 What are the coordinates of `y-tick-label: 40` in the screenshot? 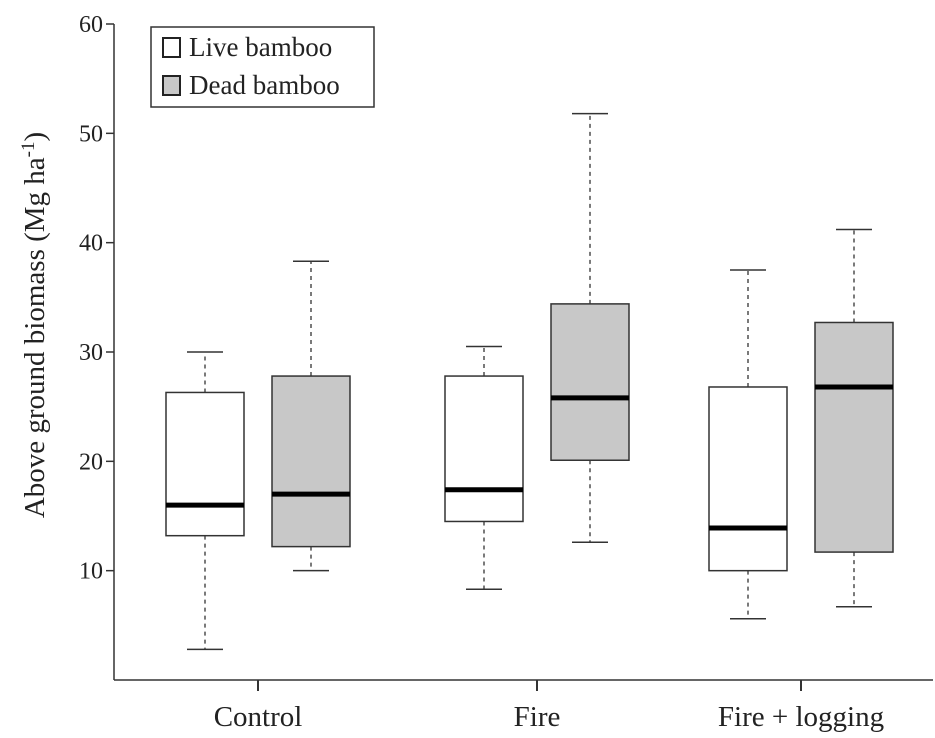 It's located at (91, 244).